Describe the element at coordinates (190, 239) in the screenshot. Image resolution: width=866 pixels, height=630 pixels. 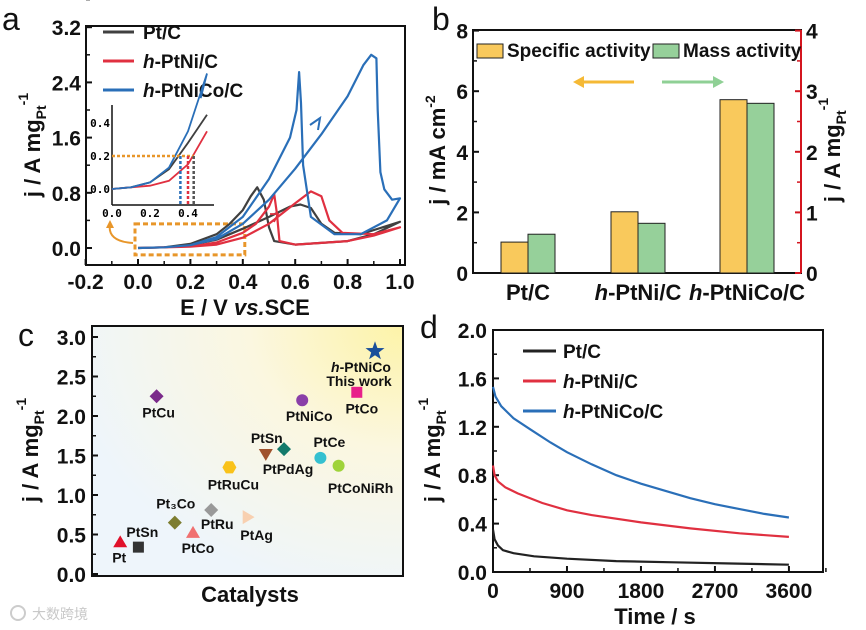
I see `highlight-box` at that location.